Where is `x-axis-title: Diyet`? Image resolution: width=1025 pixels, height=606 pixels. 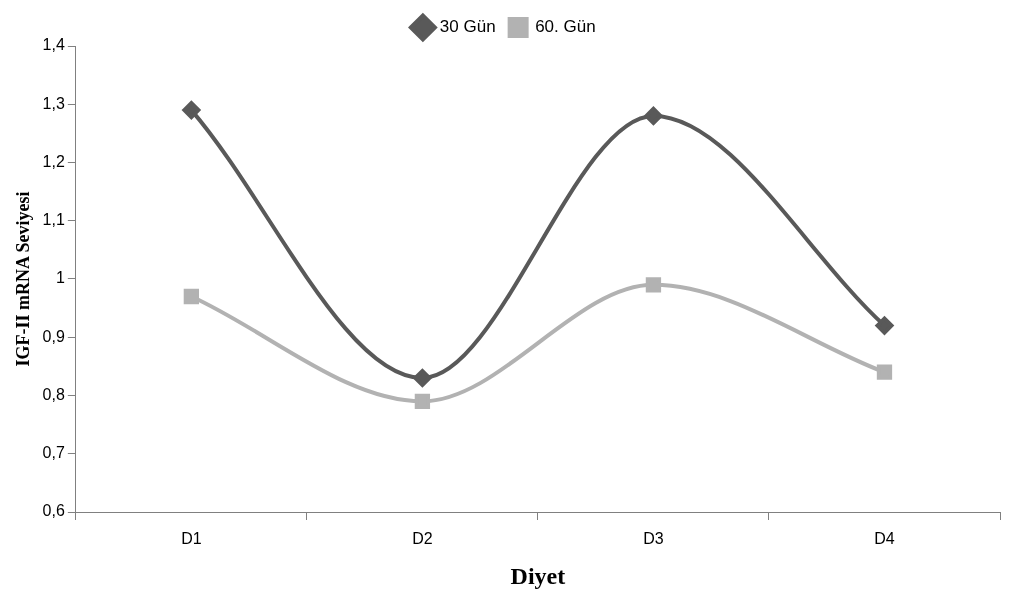 x-axis-title: Diyet is located at coordinates (538, 575).